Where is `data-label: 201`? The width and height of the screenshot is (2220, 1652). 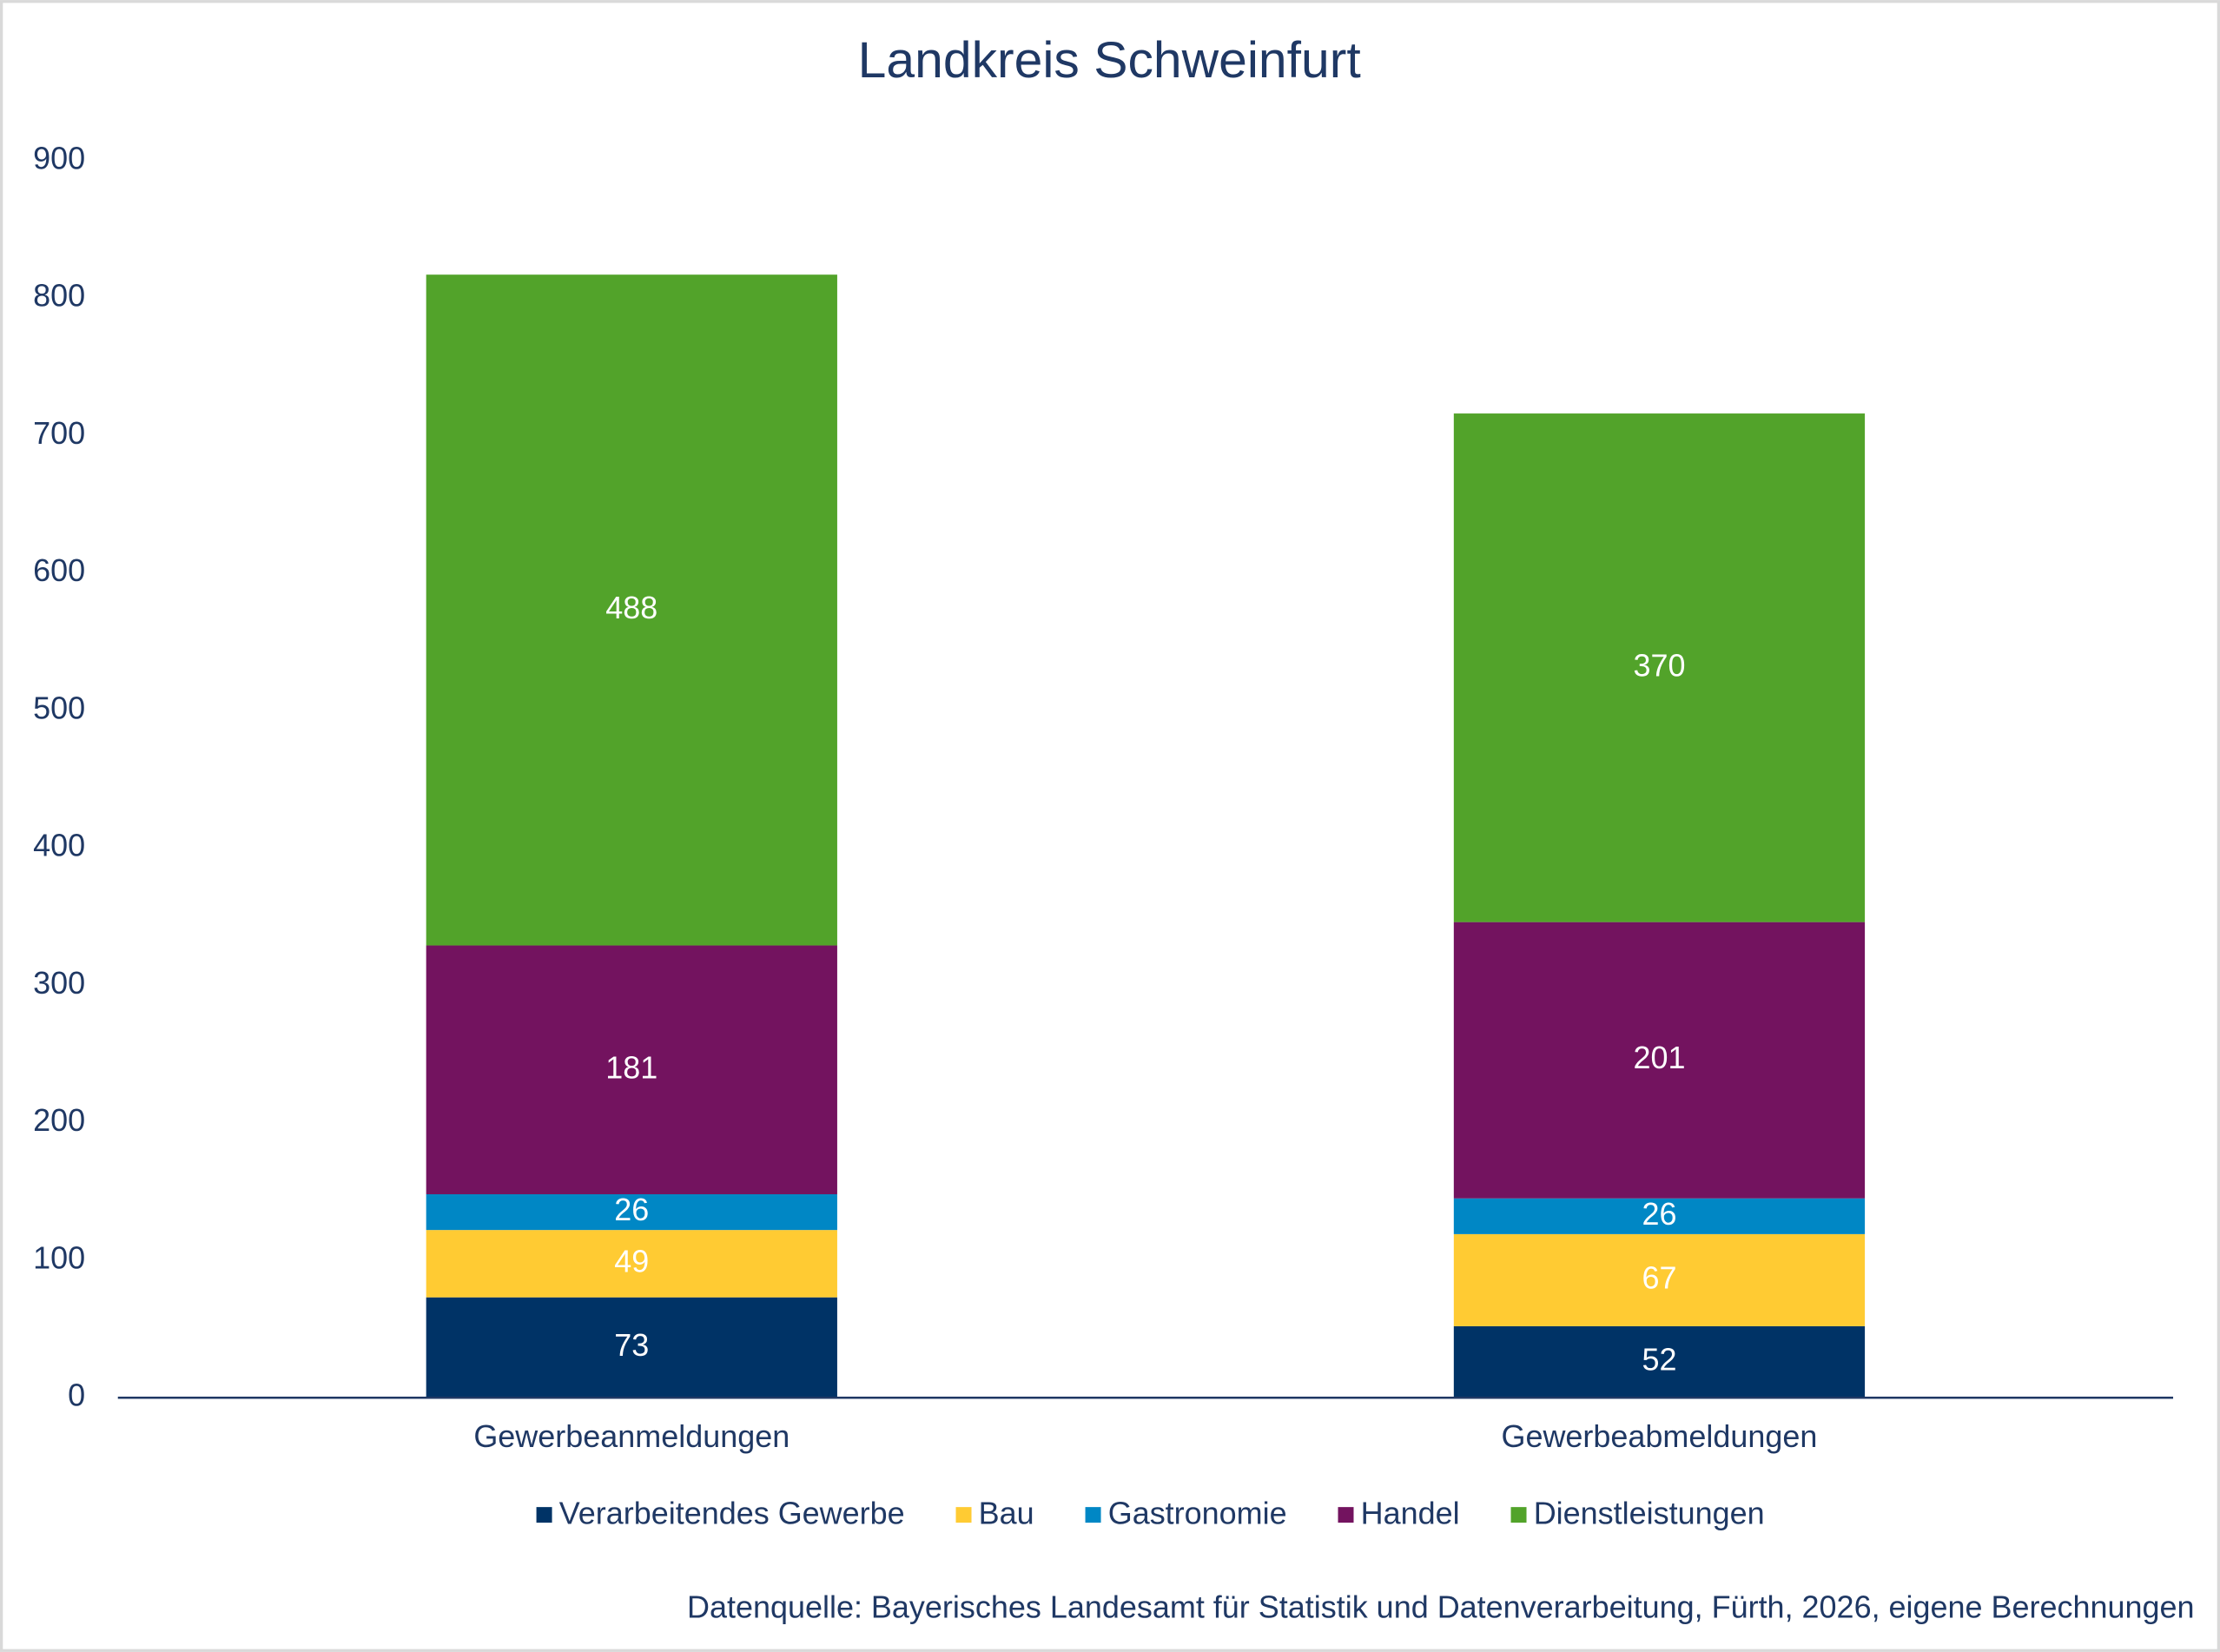 data-label: 201 is located at coordinates (1659, 1057).